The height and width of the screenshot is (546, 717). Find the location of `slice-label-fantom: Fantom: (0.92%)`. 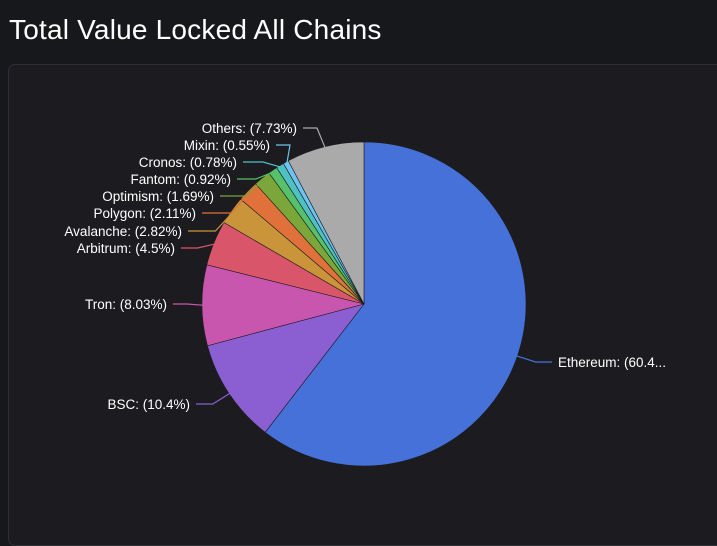

slice-label-fantom: Fantom: (0.92%) is located at coordinates (180, 179).